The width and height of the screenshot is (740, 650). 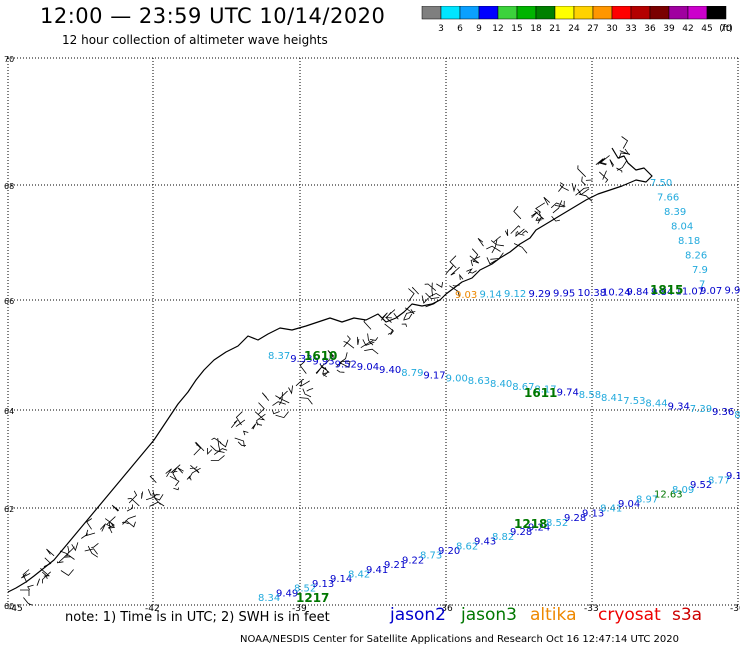 What do you see at coordinates (647, 499) in the screenshot?
I see `wave-height-label: 8.97` at bounding box center [647, 499].